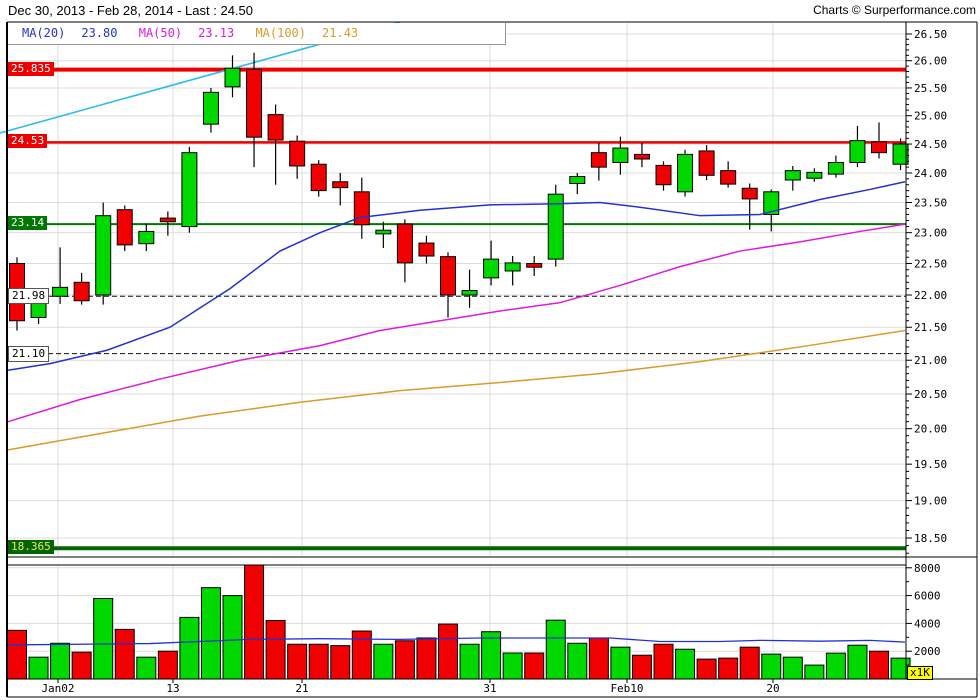  I want to click on ma-legend: MA(20) 23.80 MA(50) 23.13 MA(100) 21.43, so click(257, 34).